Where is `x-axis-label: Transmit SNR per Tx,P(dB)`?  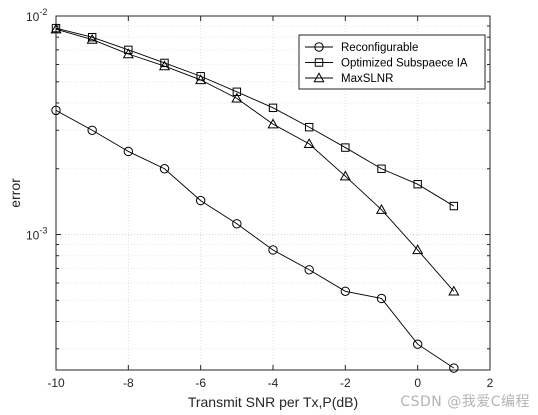
x-axis-label: Transmit SNR per Tx,P(dB) is located at coordinates (273, 402).